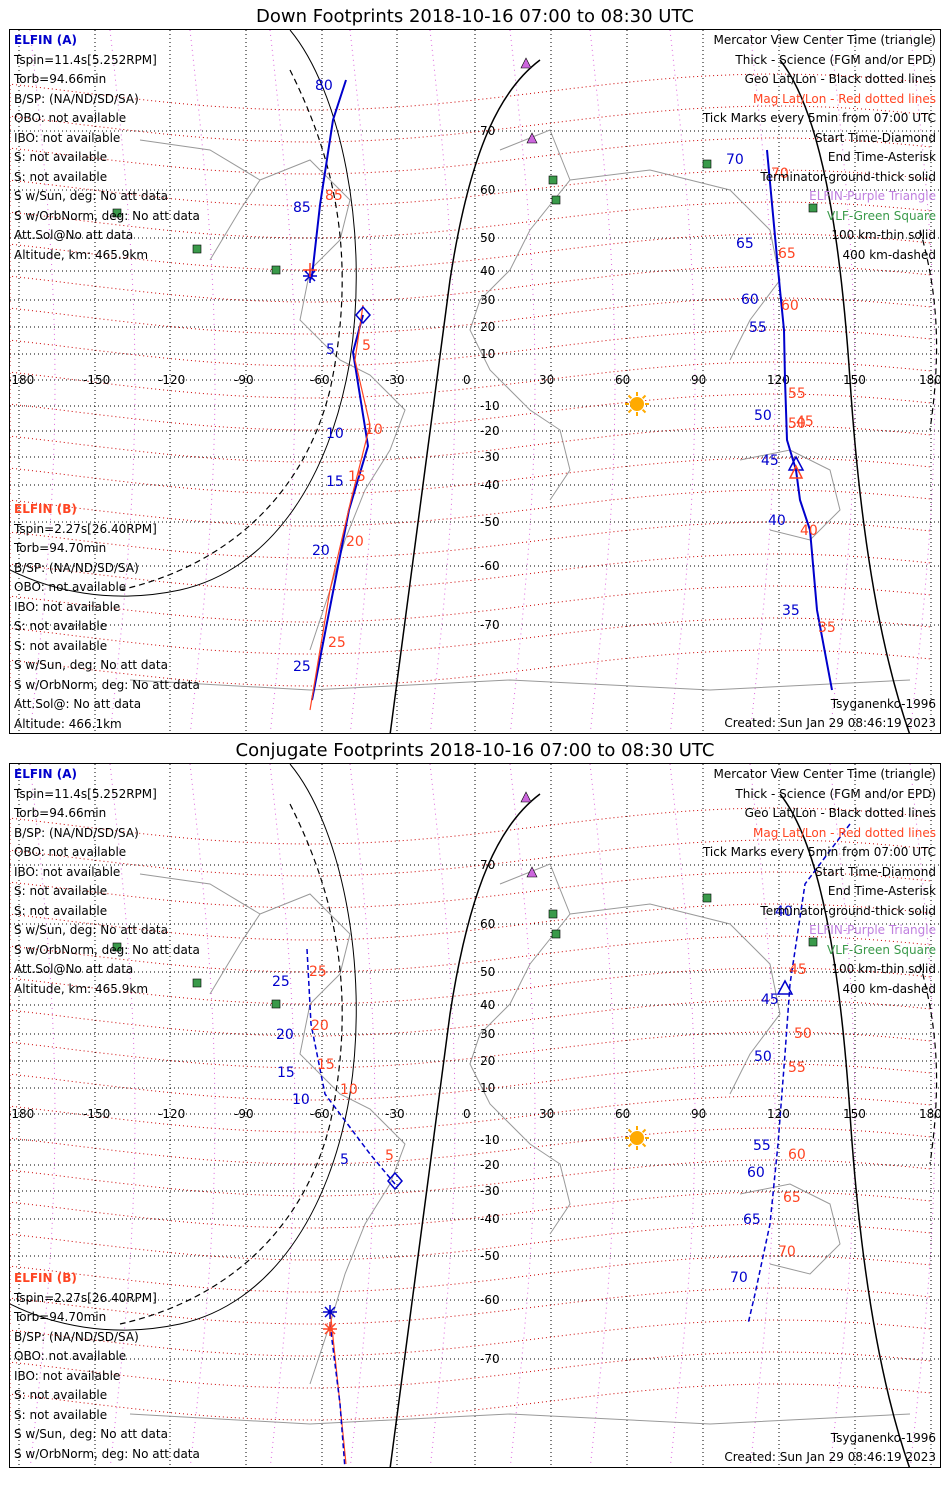 Image resolution: width=950 pixels, height=1500 pixels. Describe the element at coordinates (532, 138) in the screenshot. I see `elfin-purple-triangle` at that location.